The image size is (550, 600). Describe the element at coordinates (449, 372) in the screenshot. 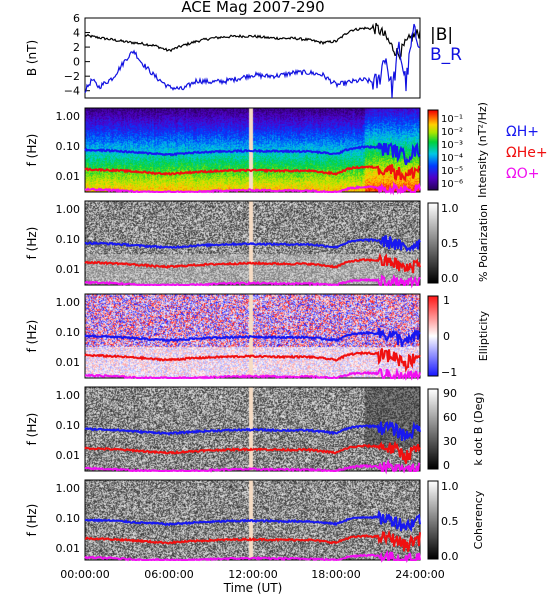

I see `ellipticity-cb-tick-3: −1` at that location.